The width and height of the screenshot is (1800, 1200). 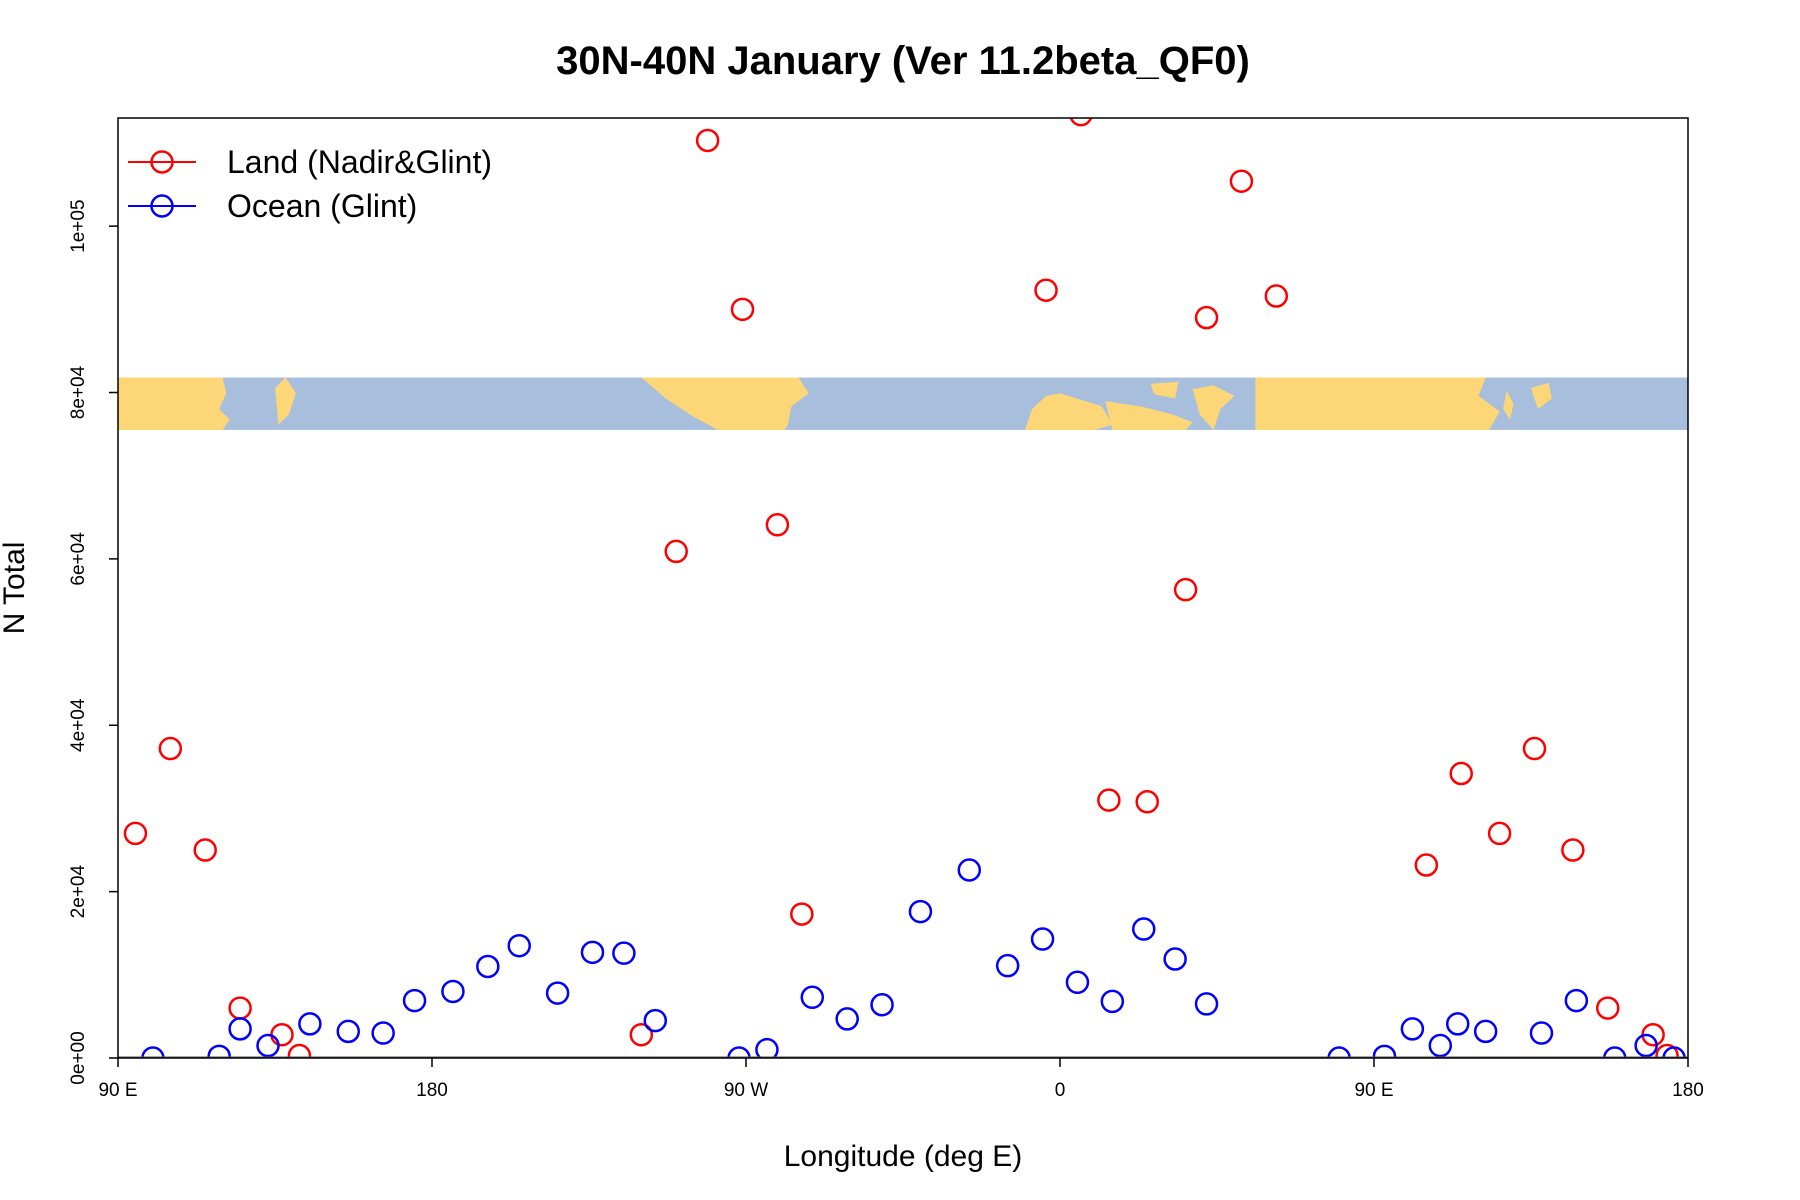 What do you see at coordinates (903, 61) in the screenshot?
I see `chart-title: 30N-40N January (Ver 11.2beta_QF0)` at bounding box center [903, 61].